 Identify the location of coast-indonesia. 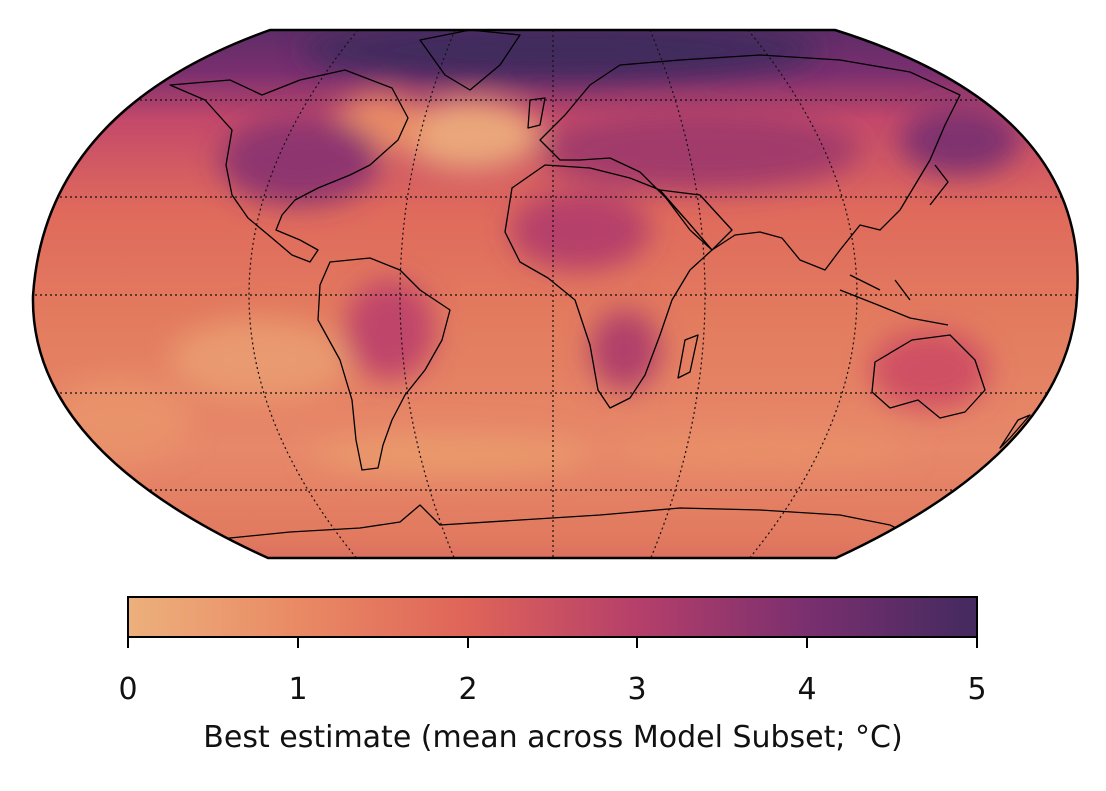
(894, 300).